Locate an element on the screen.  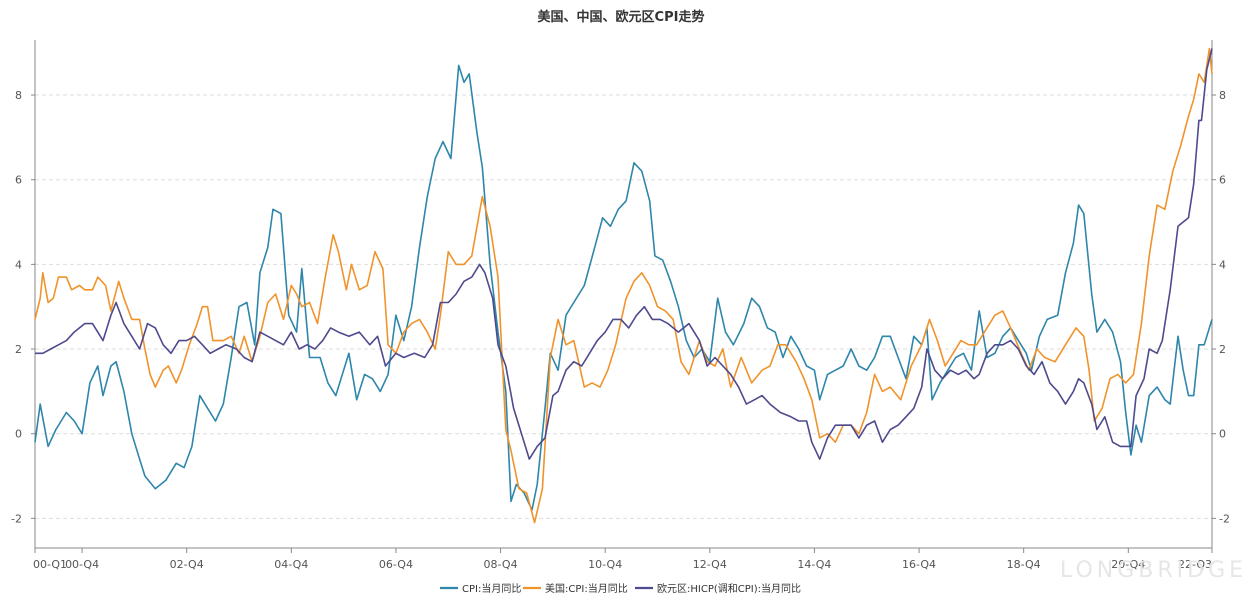
y-tick-label-left: 4 is located at coordinates (18, 264).